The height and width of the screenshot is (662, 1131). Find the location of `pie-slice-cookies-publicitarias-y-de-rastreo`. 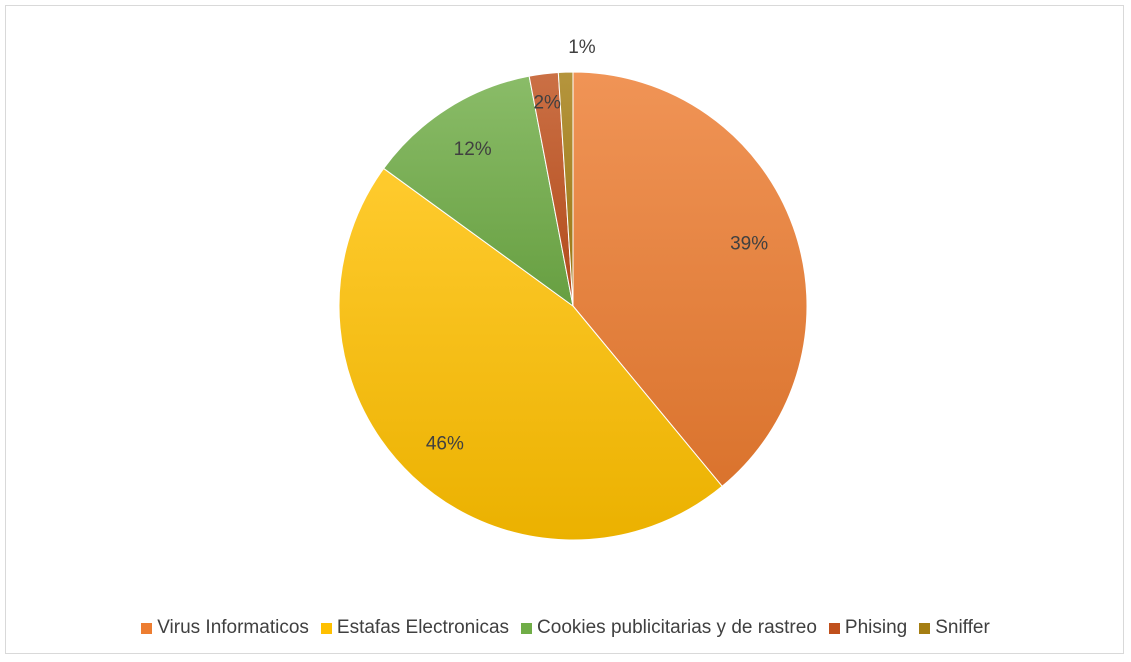

pie-slice-cookies-publicitarias-y-de-rastreo is located at coordinates (478, 191).